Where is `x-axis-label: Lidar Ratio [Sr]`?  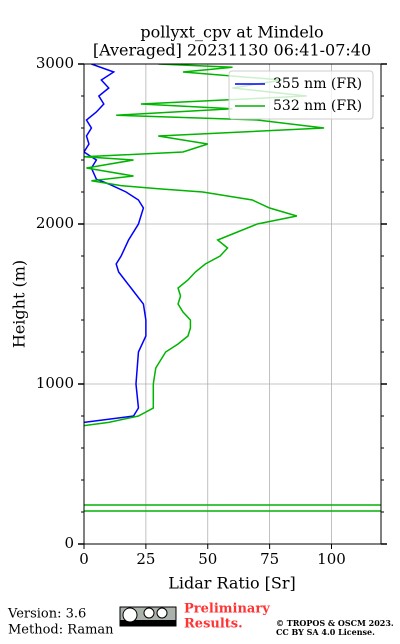
x-axis-label: Lidar Ratio [Sr] is located at coordinates (232, 583).